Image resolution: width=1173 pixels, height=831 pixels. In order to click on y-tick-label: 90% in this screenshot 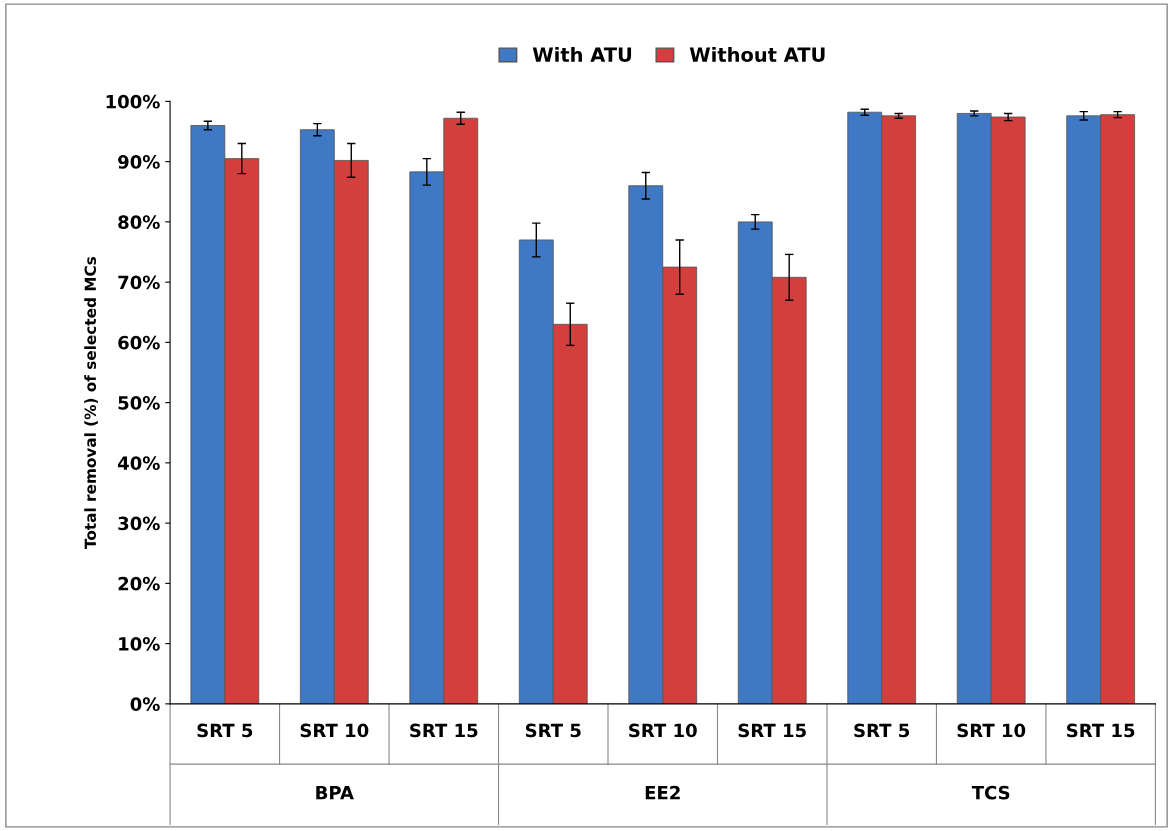, I will do `click(139, 162)`.